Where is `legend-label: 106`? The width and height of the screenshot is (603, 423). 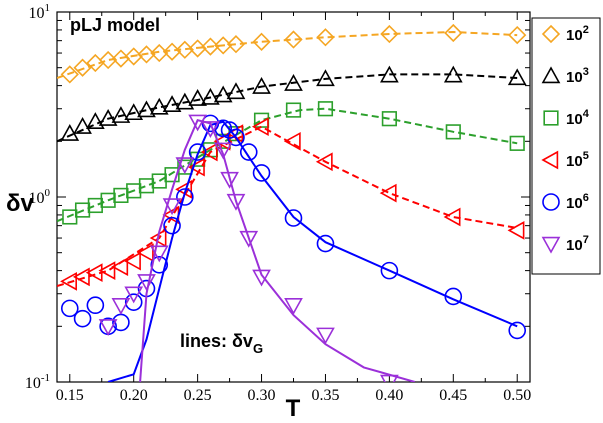
legend-label: 106 is located at coordinates (577, 202).